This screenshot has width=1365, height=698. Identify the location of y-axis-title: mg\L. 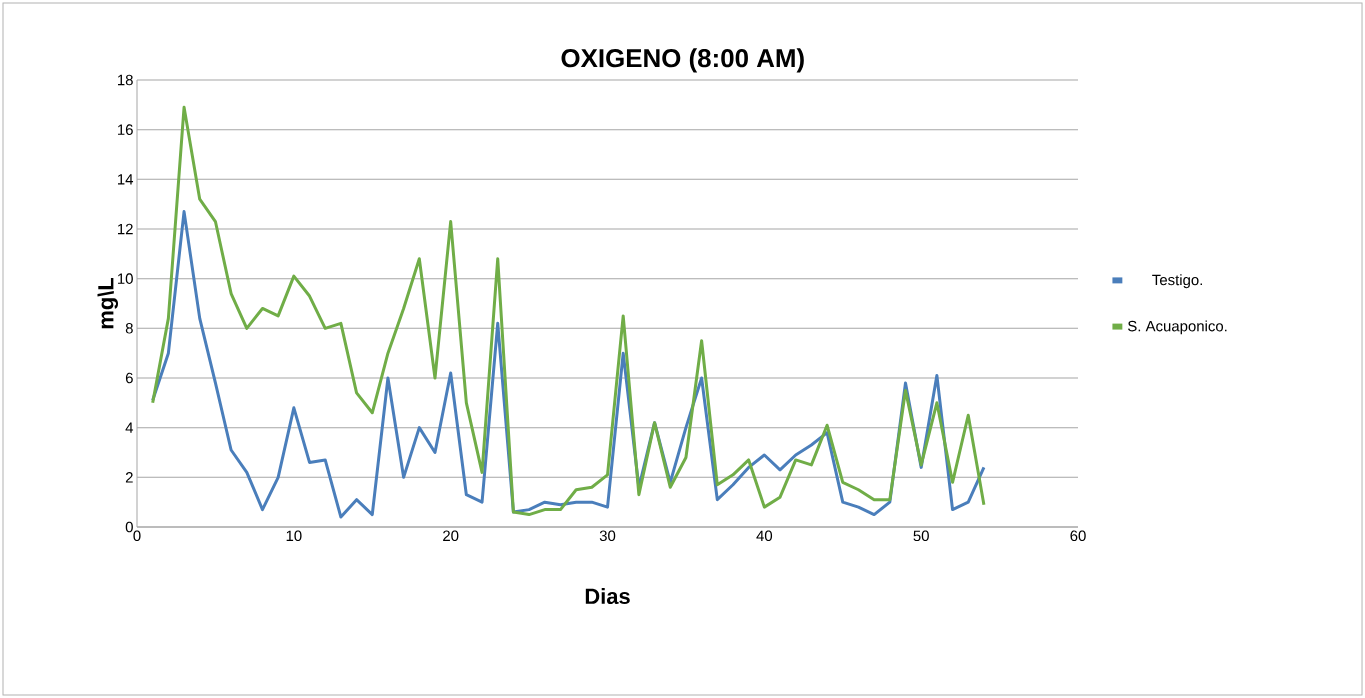
(108, 303).